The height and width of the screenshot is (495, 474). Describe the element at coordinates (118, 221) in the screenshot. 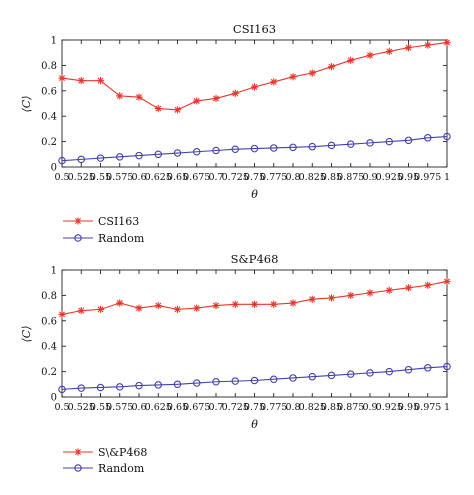

I see `legend-label: CSI163` at that location.